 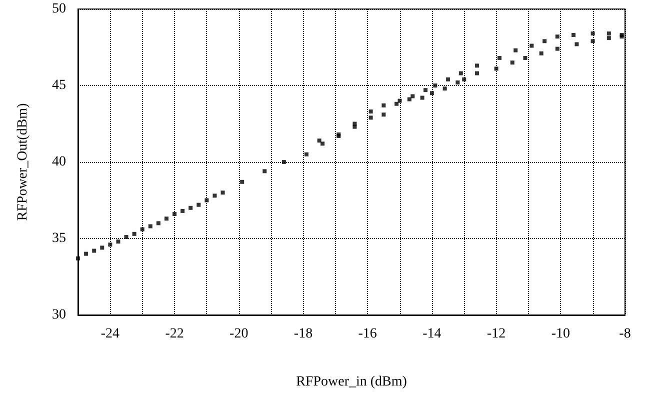 I want to click on x-tick-label: -16, so click(x=367, y=334).